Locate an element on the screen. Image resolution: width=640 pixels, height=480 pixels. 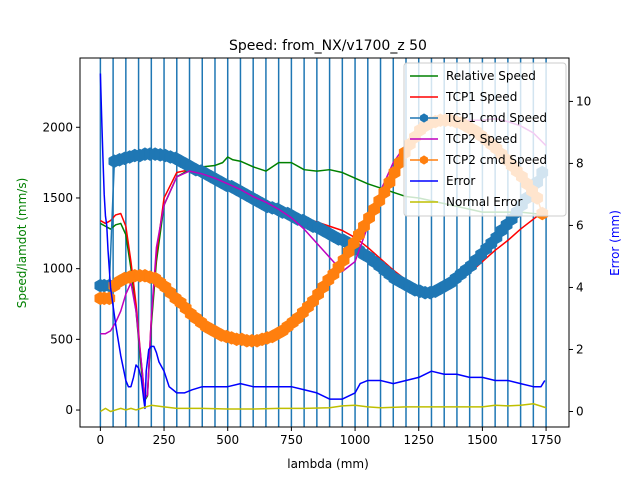
legend-label-normal-error: Normal Error is located at coordinates (484, 202).